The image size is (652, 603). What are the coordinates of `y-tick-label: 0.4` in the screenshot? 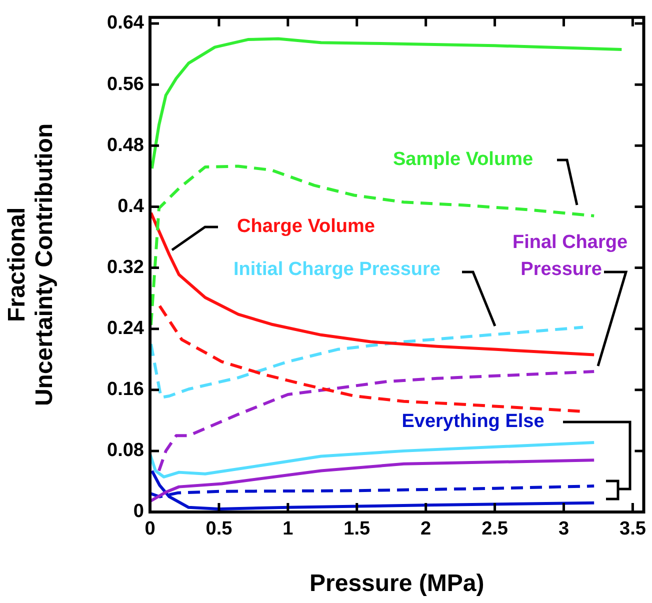 It's located at (131, 206).